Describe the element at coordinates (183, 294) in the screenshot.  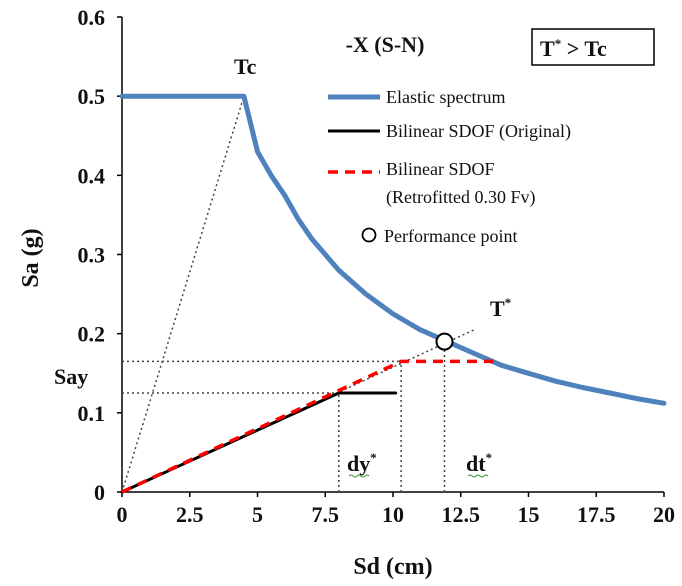
I see `reference-line` at that location.